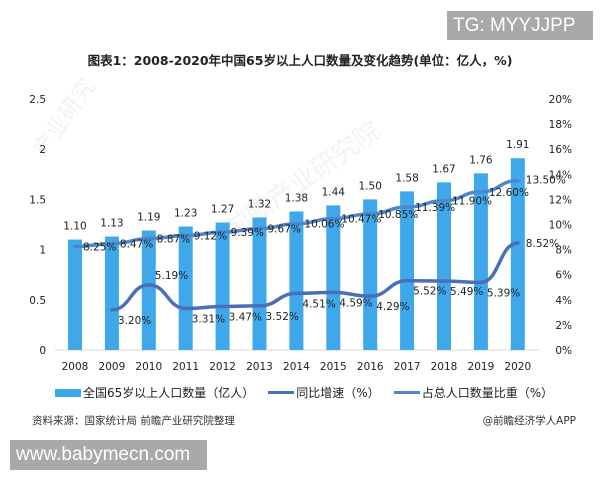  I want to click on watermark-bottom: www.babymecn.com, so click(108, 455).